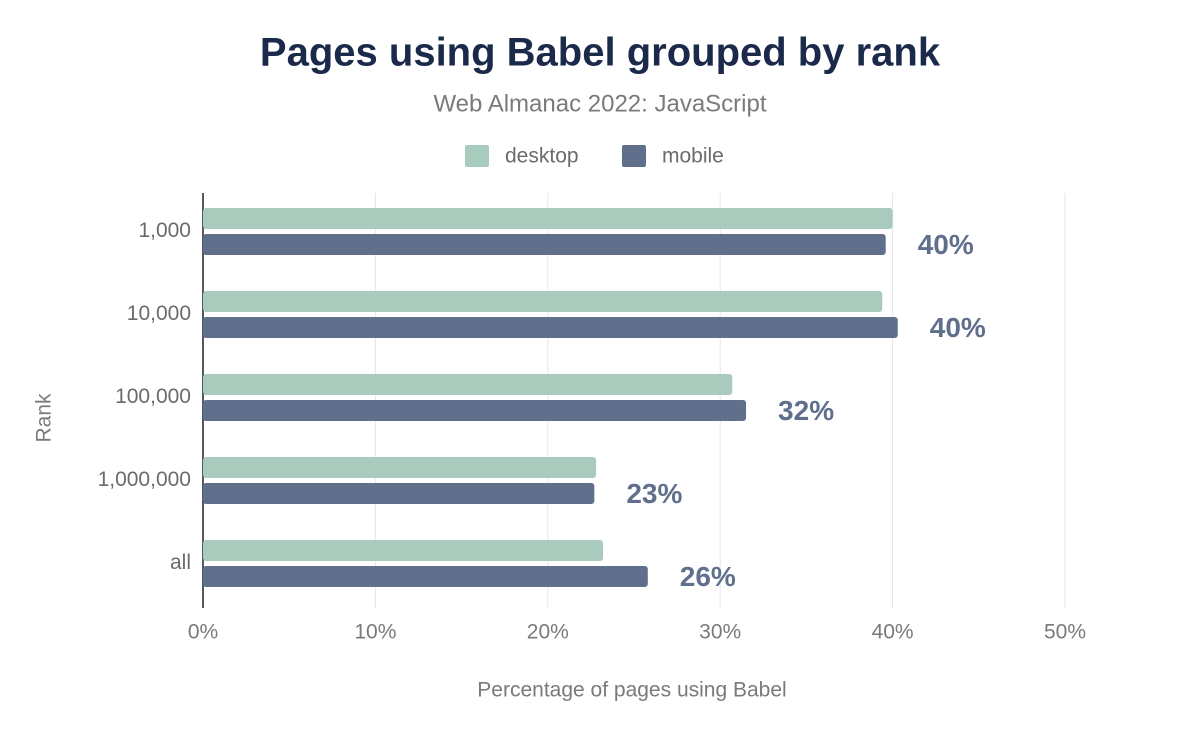 The height and width of the screenshot is (742, 1200). I want to click on x-tick-label: 0%, so click(203, 632).